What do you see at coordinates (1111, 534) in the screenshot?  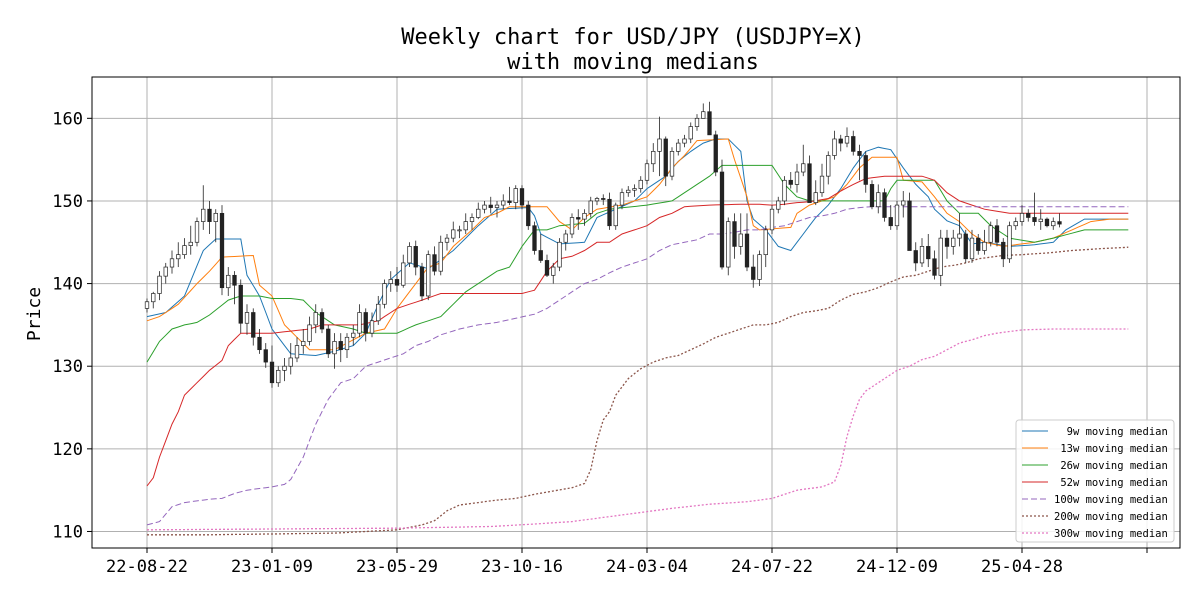 I see `legend-label: 300w moving median` at bounding box center [1111, 534].